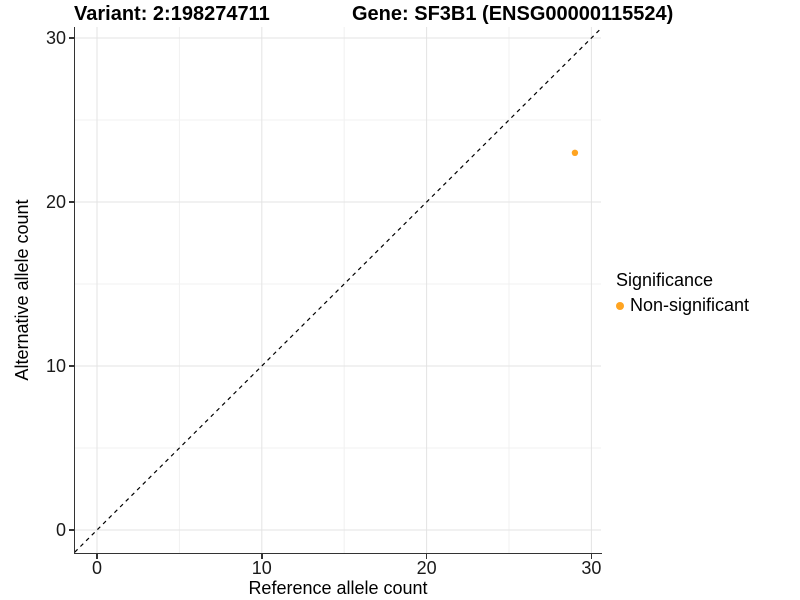 The height and width of the screenshot is (600, 800). I want to click on x-axis-title: Reference allele count, so click(338, 588).